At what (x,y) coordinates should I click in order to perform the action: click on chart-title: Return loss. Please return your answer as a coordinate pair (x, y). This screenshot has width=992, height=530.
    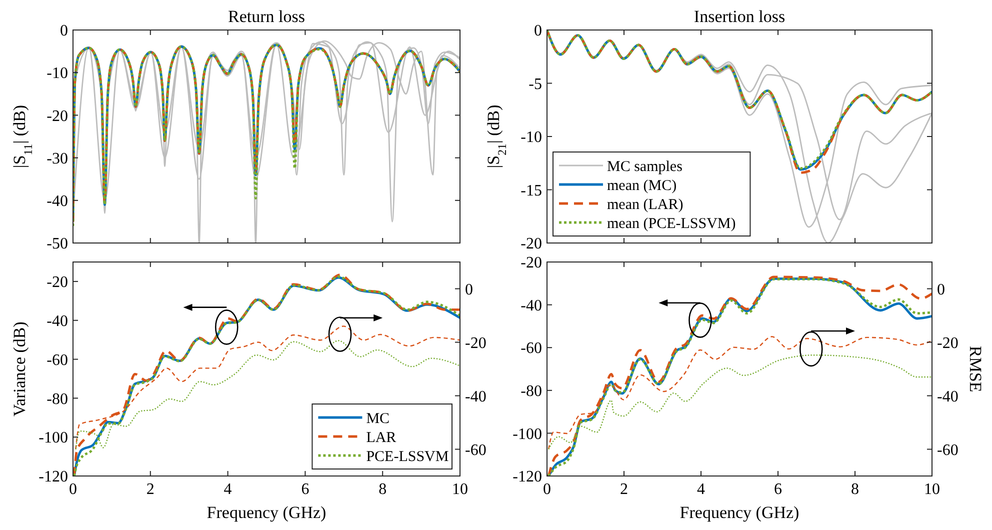
    Looking at the image, I should click on (266, 16).